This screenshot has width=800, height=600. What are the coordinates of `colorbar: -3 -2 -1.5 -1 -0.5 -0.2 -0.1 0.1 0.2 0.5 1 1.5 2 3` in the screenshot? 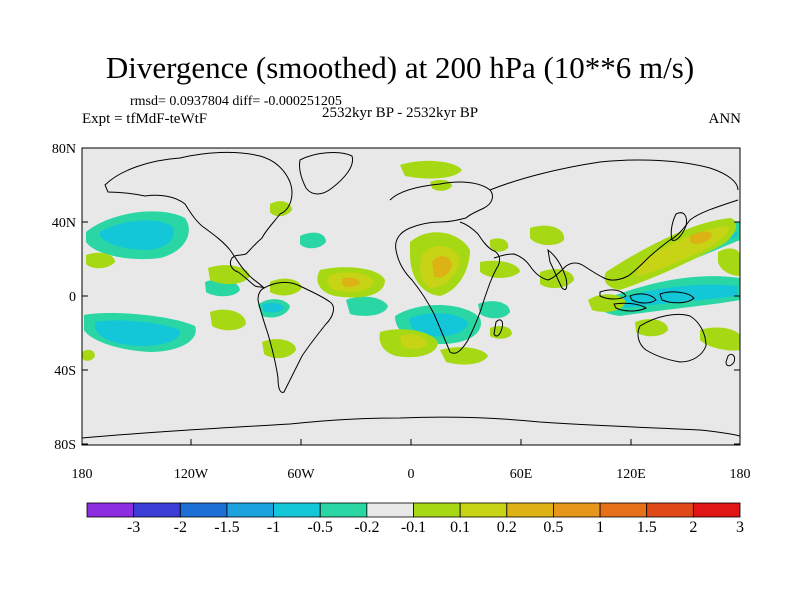 It's located at (415, 519).